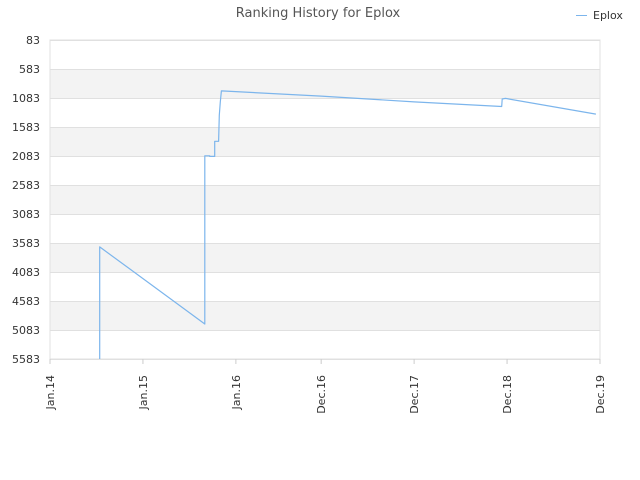  What do you see at coordinates (26, 156) in the screenshot?
I see `y-tick-label: 2083` at bounding box center [26, 156].